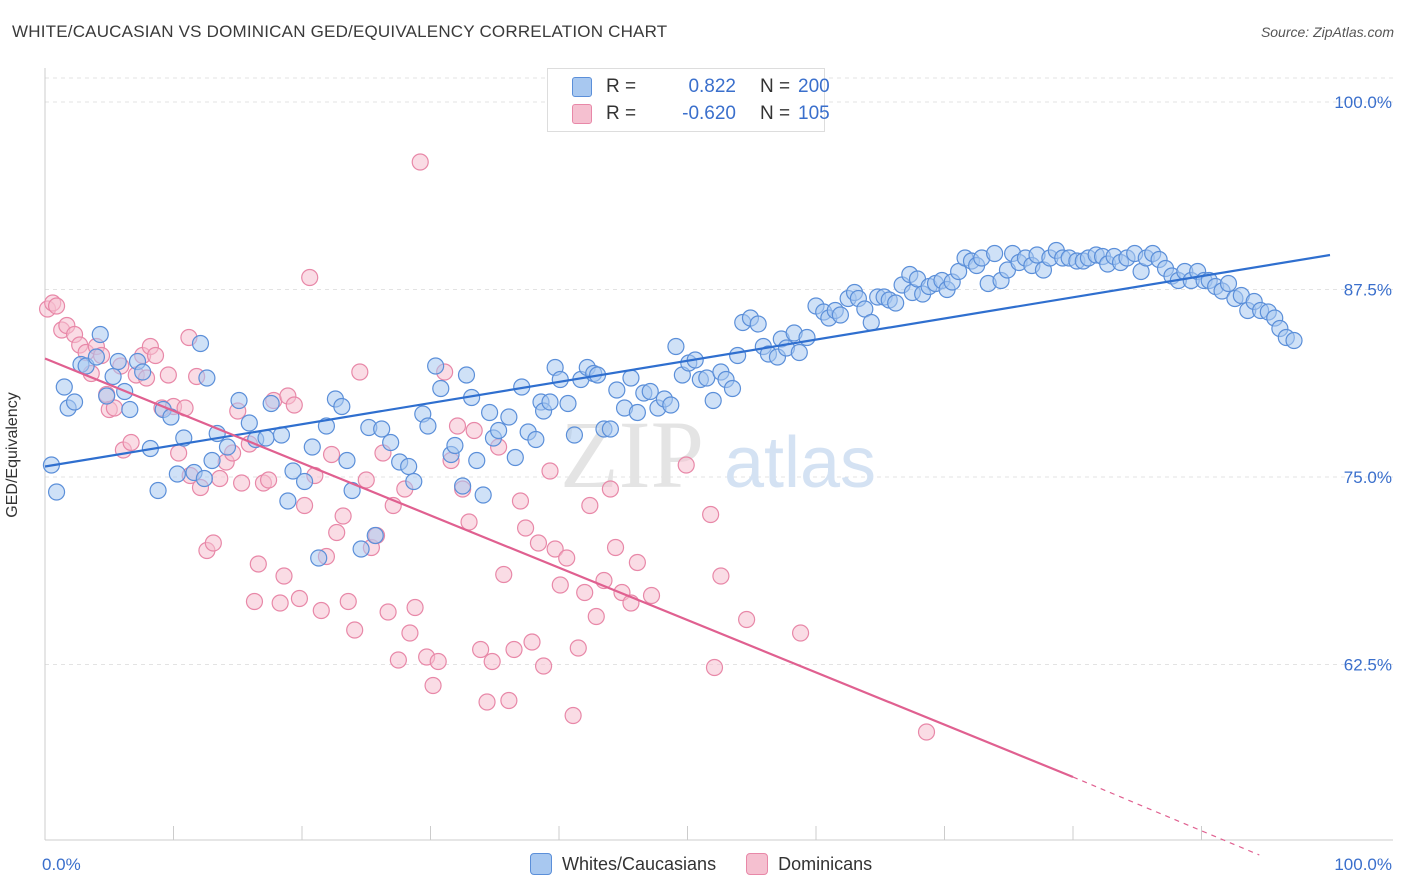  Describe the element at coordinates (814, 86) in the screenshot. I see `n-value: 200` at that location.